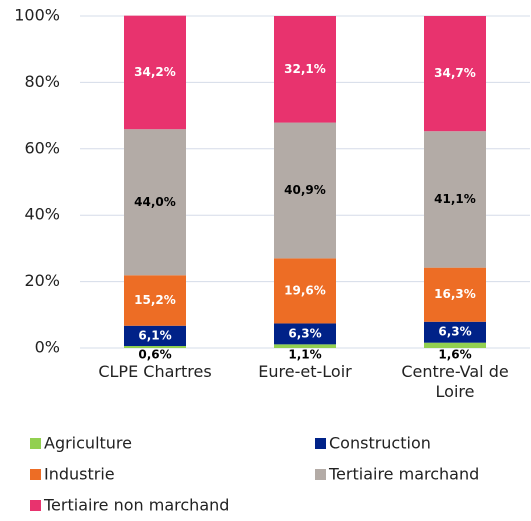 This screenshot has height=521, width=531. I want to click on data-label: 34,2%, so click(155, 72).